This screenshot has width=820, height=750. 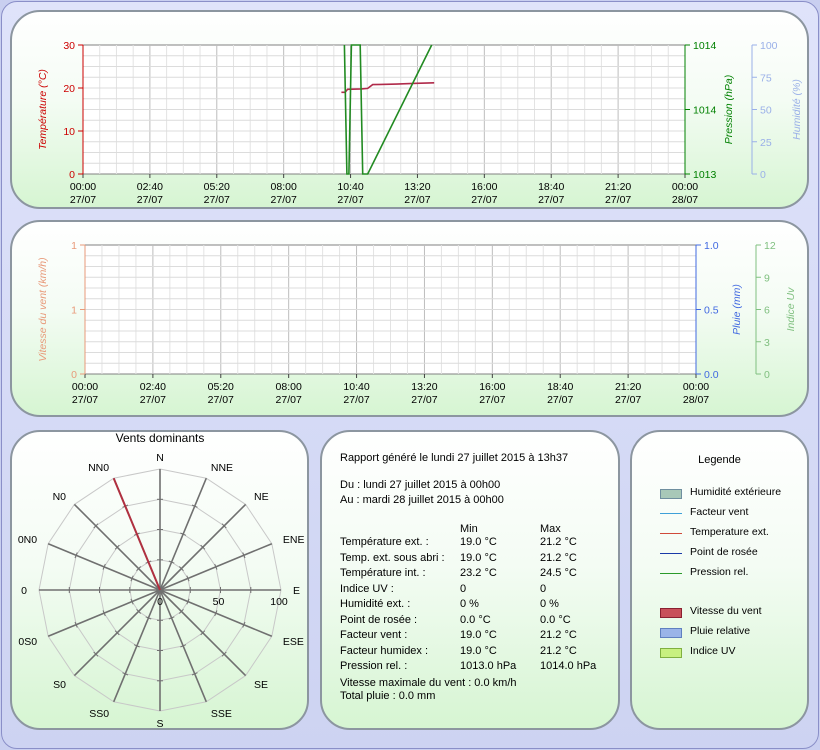 What do you see at coordinates (69, 46) in the screenshot?
I see `left-axis-tick-label: 30` at bounding box center [69, 46].